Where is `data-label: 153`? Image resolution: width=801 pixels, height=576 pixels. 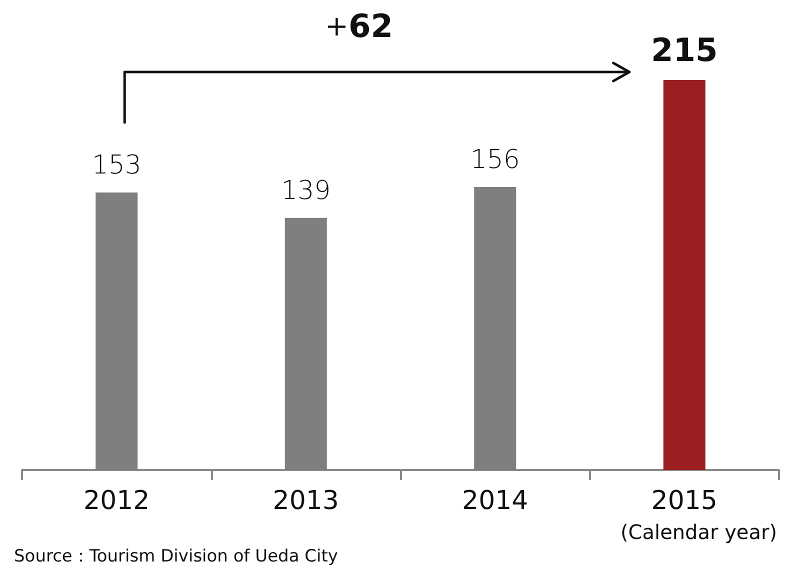
data-label: 153 is located at coordinates (117, 165).